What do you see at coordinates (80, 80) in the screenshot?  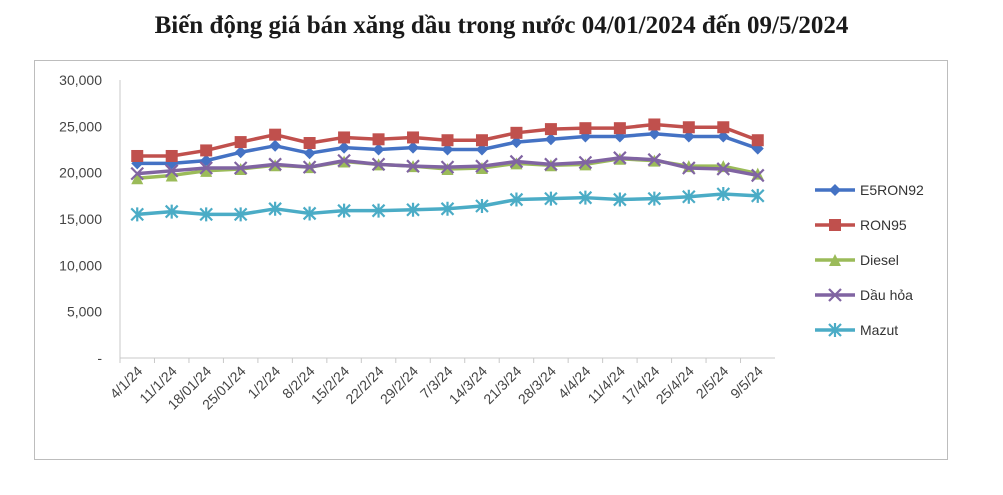 I see `y-tick-label: 30,000` at bounding box center [80, 80].